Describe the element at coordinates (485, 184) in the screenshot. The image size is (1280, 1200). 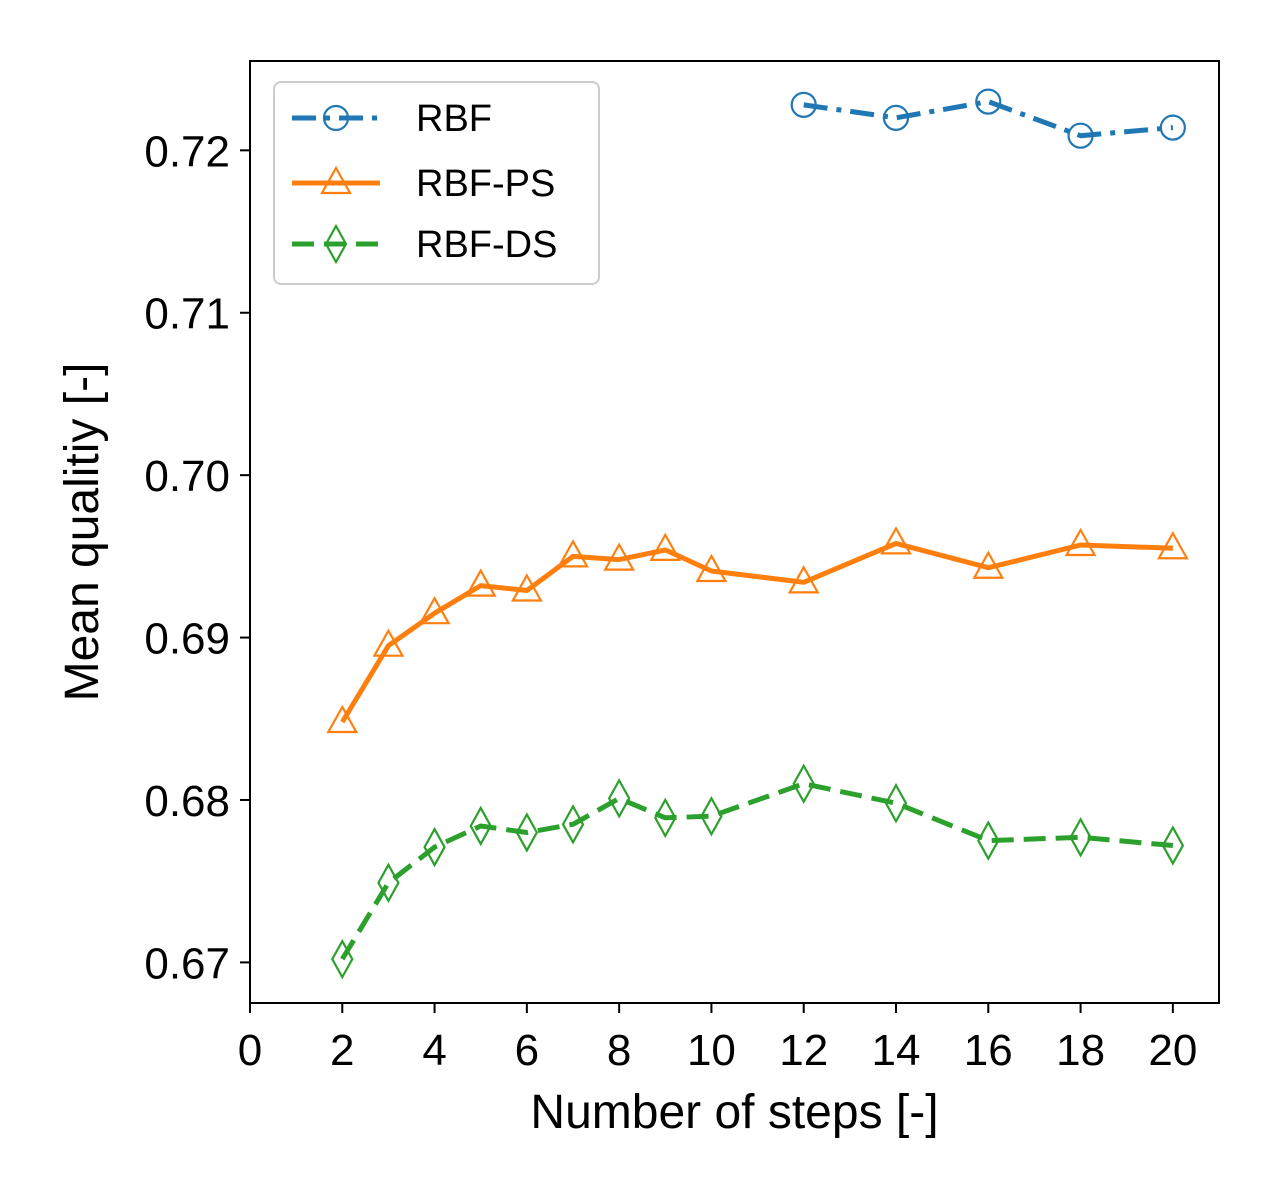
I see `legend-label: RBF-PS` at that location.